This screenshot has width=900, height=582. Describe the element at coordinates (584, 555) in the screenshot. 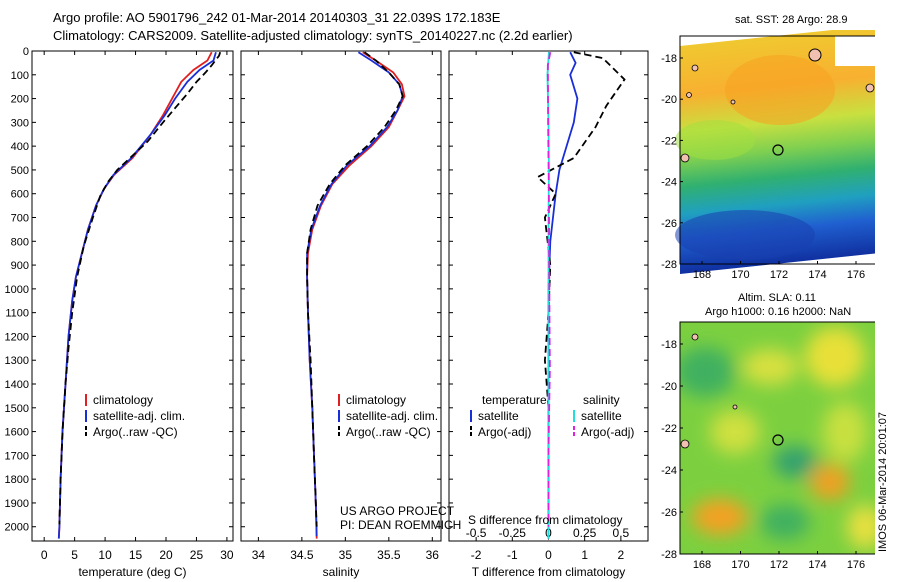

I see `x-tick-label: 1` at that location.